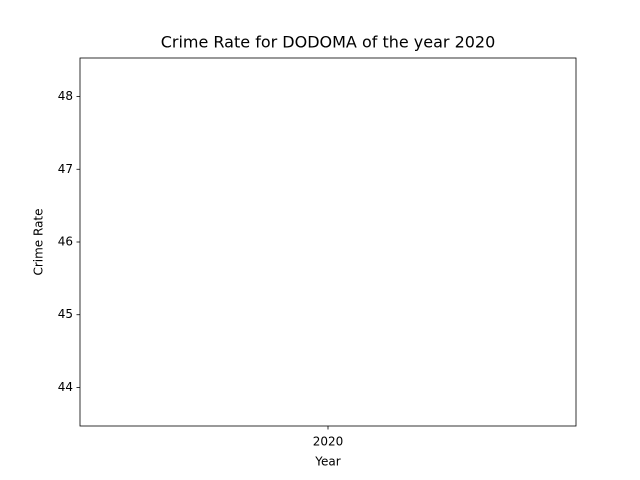  I want to click on y-tick-label: 45, so click(65, 314).